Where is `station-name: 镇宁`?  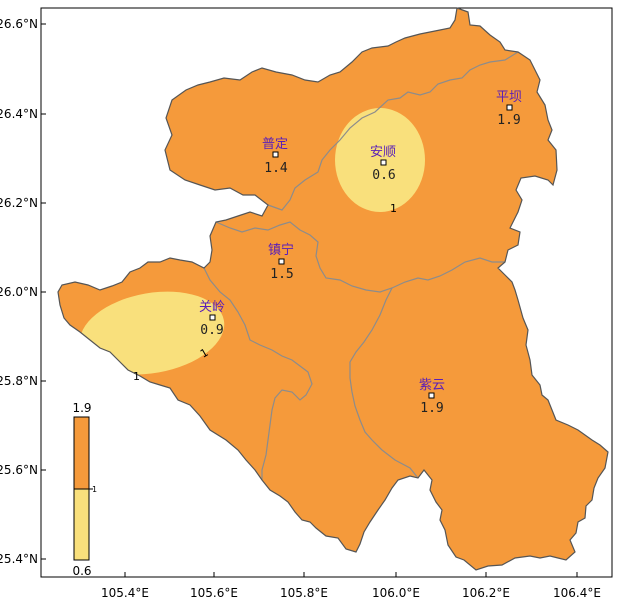
station-name: 镇宁 is located at coordinates (281, 250).